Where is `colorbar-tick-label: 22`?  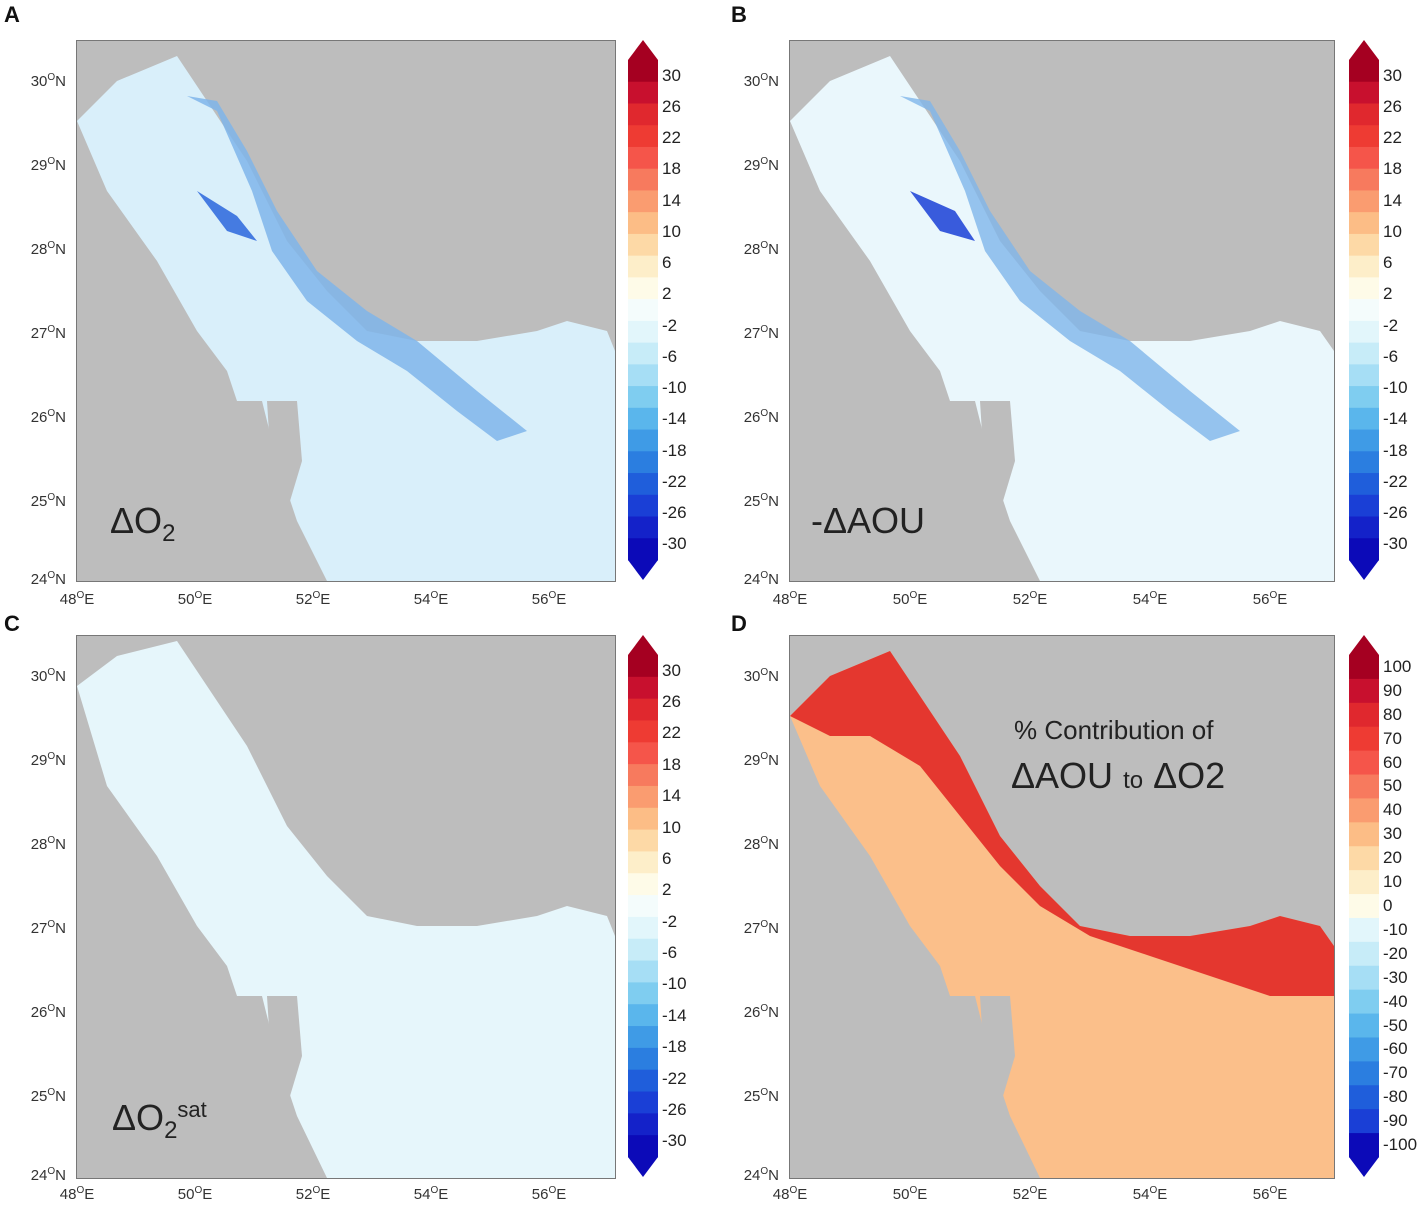
colorbar-tick-label: 22 is located at coordinates (671, 138).